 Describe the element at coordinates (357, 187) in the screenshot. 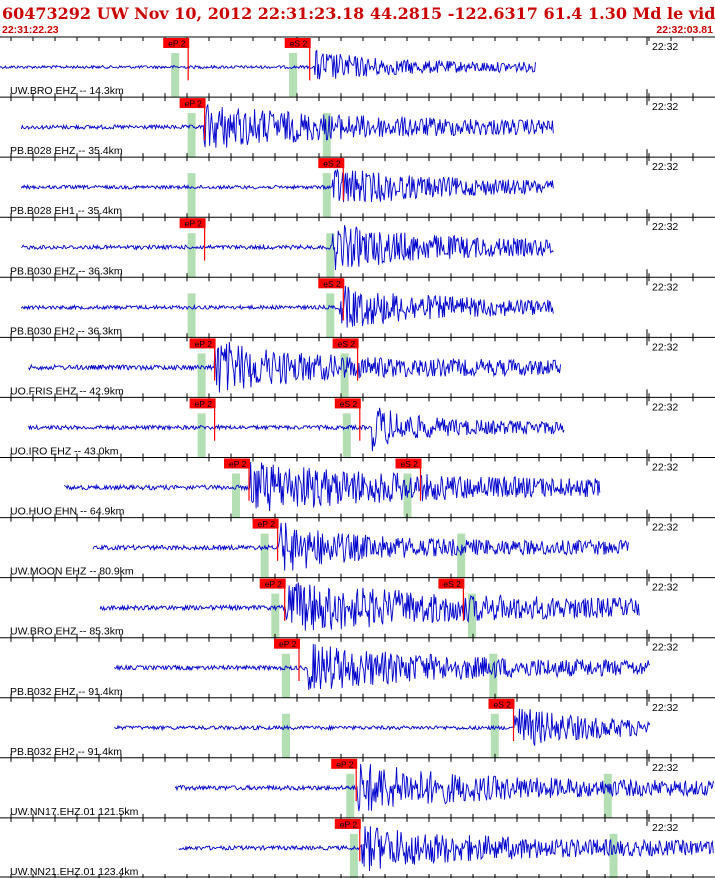

I see `trace-row: eS 2 PB.B028 EH1 -- 35.4km 22:32` at that location.